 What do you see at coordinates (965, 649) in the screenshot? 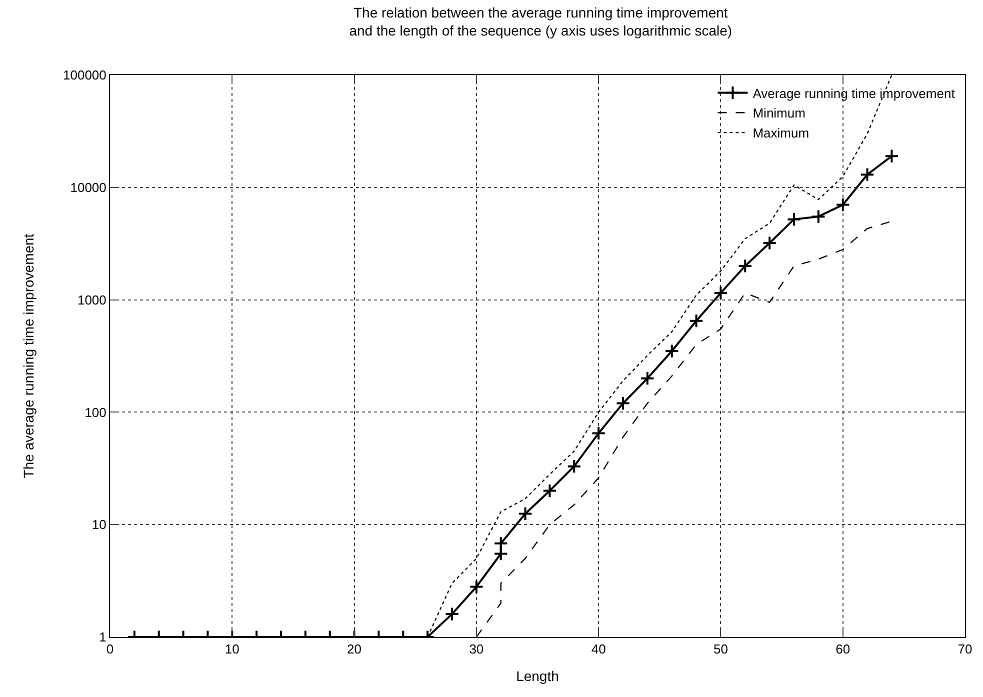
I see `x-tick-label: 70` at bounding box center [965, 649].